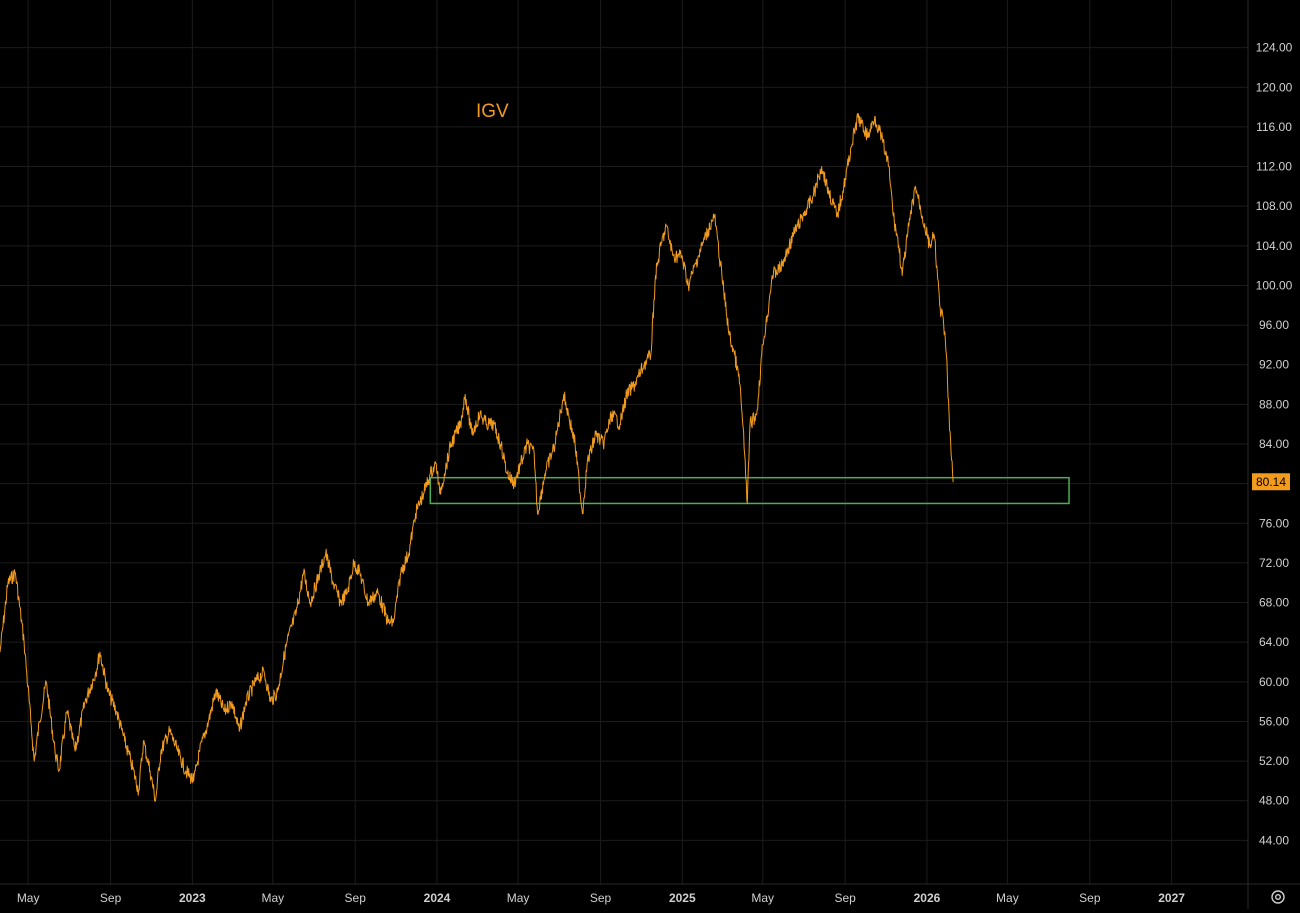 The height and width of the screenshot is (913, 1300). I want to click on y-tick-label: 116.00, so click(1274, 127).